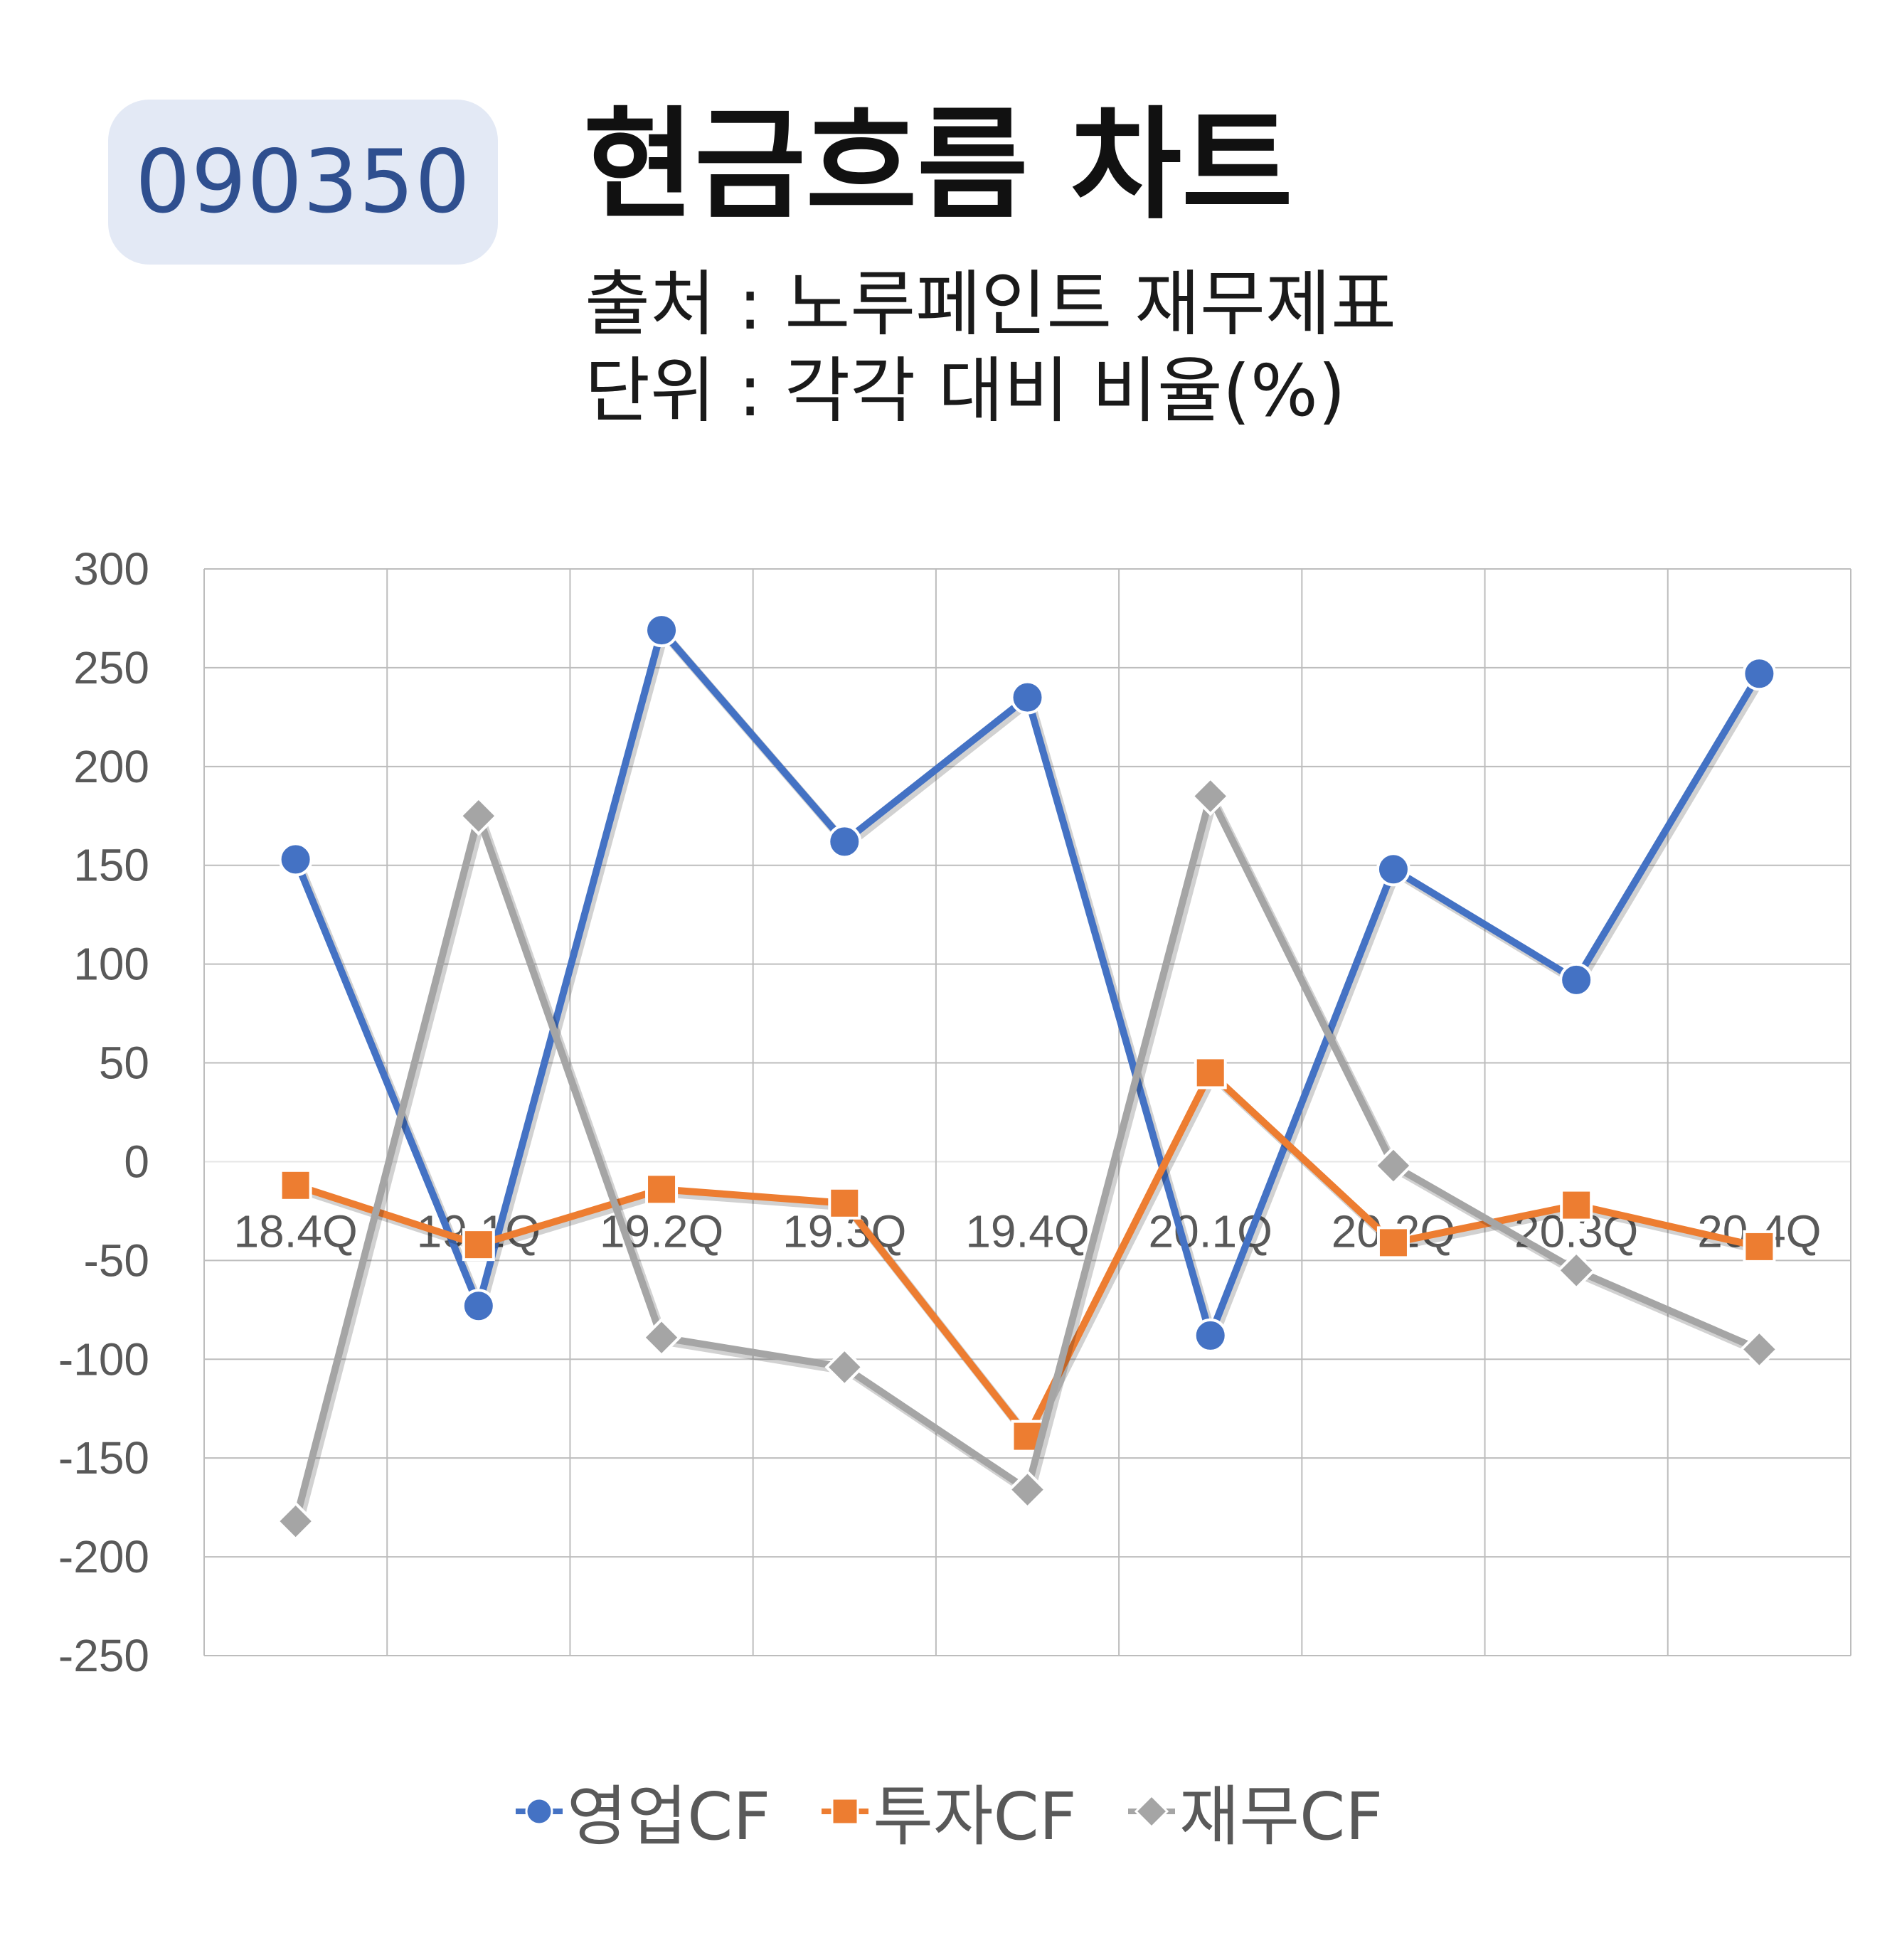 Image resolution: width=1897 pixels, height=1960 pixels. I want to click on legend-item-financing: 재무CF, so click(1255, 1811).